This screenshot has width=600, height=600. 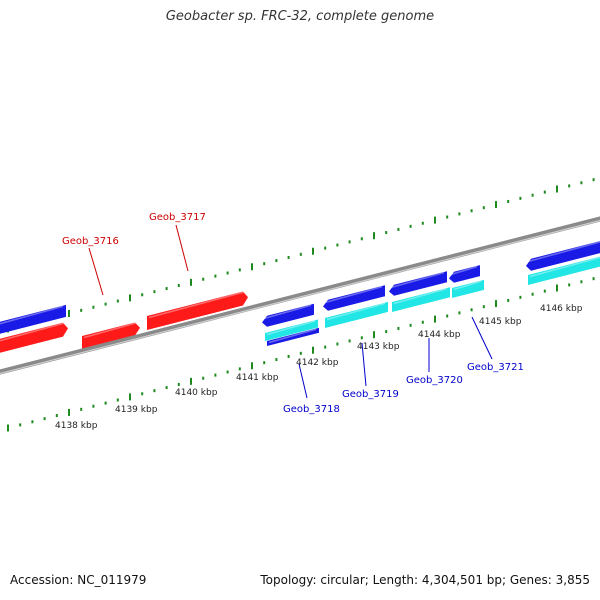 What do you see at coordinates (136, 410) in the screenshot?
I see `scale-label: 4139 kbp` at bounding box center [136, 410].